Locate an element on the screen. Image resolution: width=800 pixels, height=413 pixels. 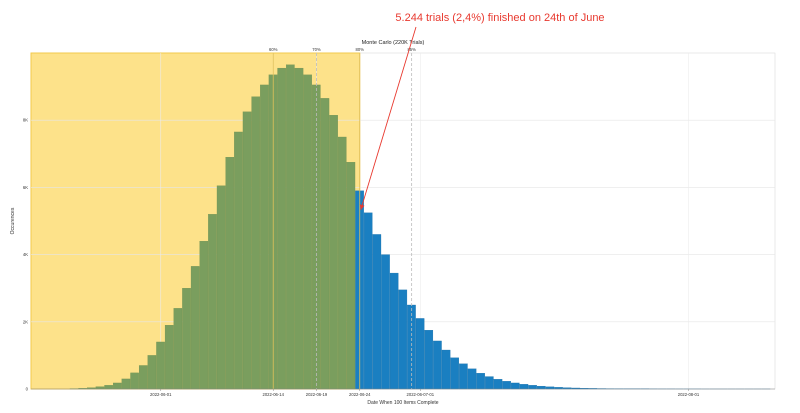
annotation-arrow-line is located at coordinates (388, 118).